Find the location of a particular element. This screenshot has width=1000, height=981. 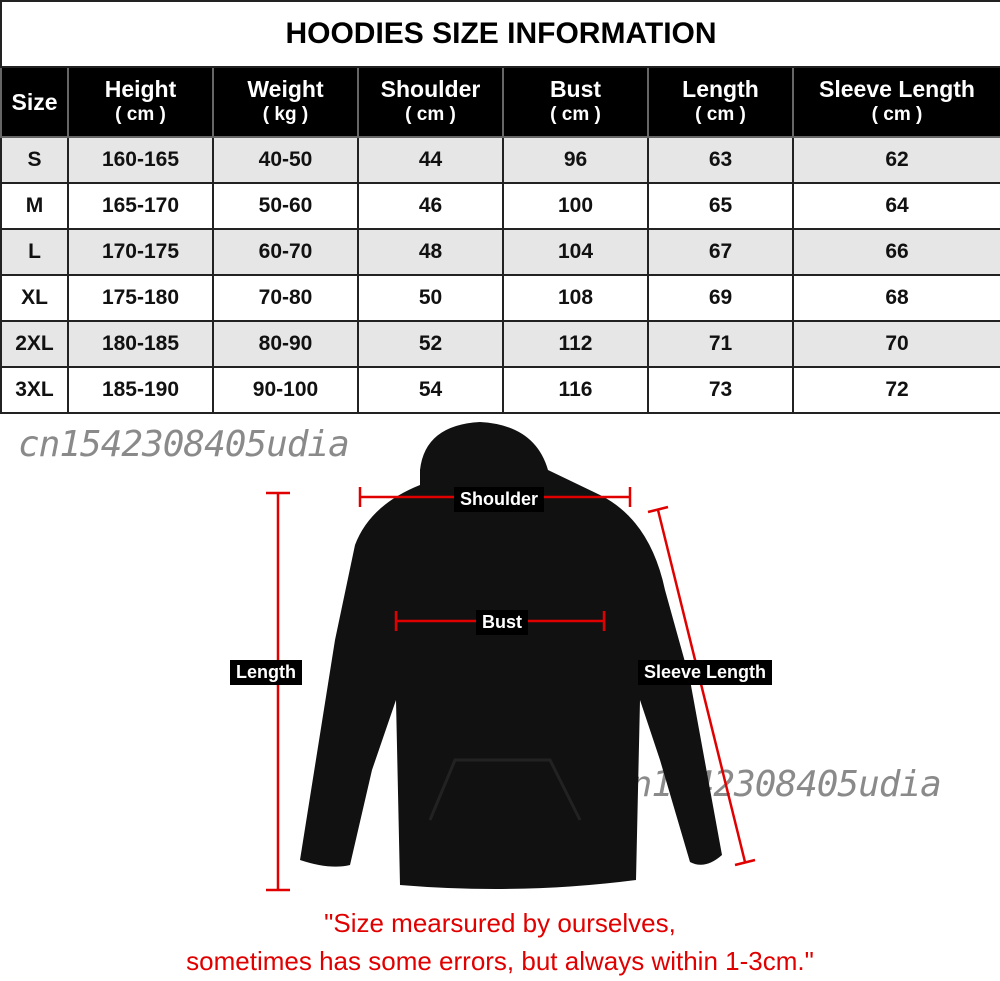

table-cell: 60-70 is located at coordinates (285, 252).